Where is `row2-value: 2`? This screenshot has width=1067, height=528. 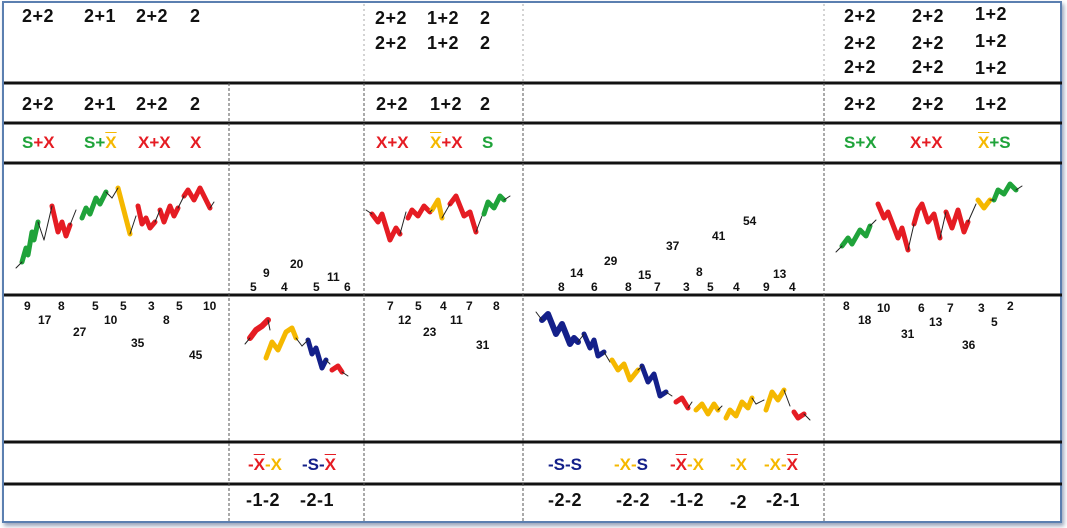
row2-value: 2 is located at coordinates (195, 104).